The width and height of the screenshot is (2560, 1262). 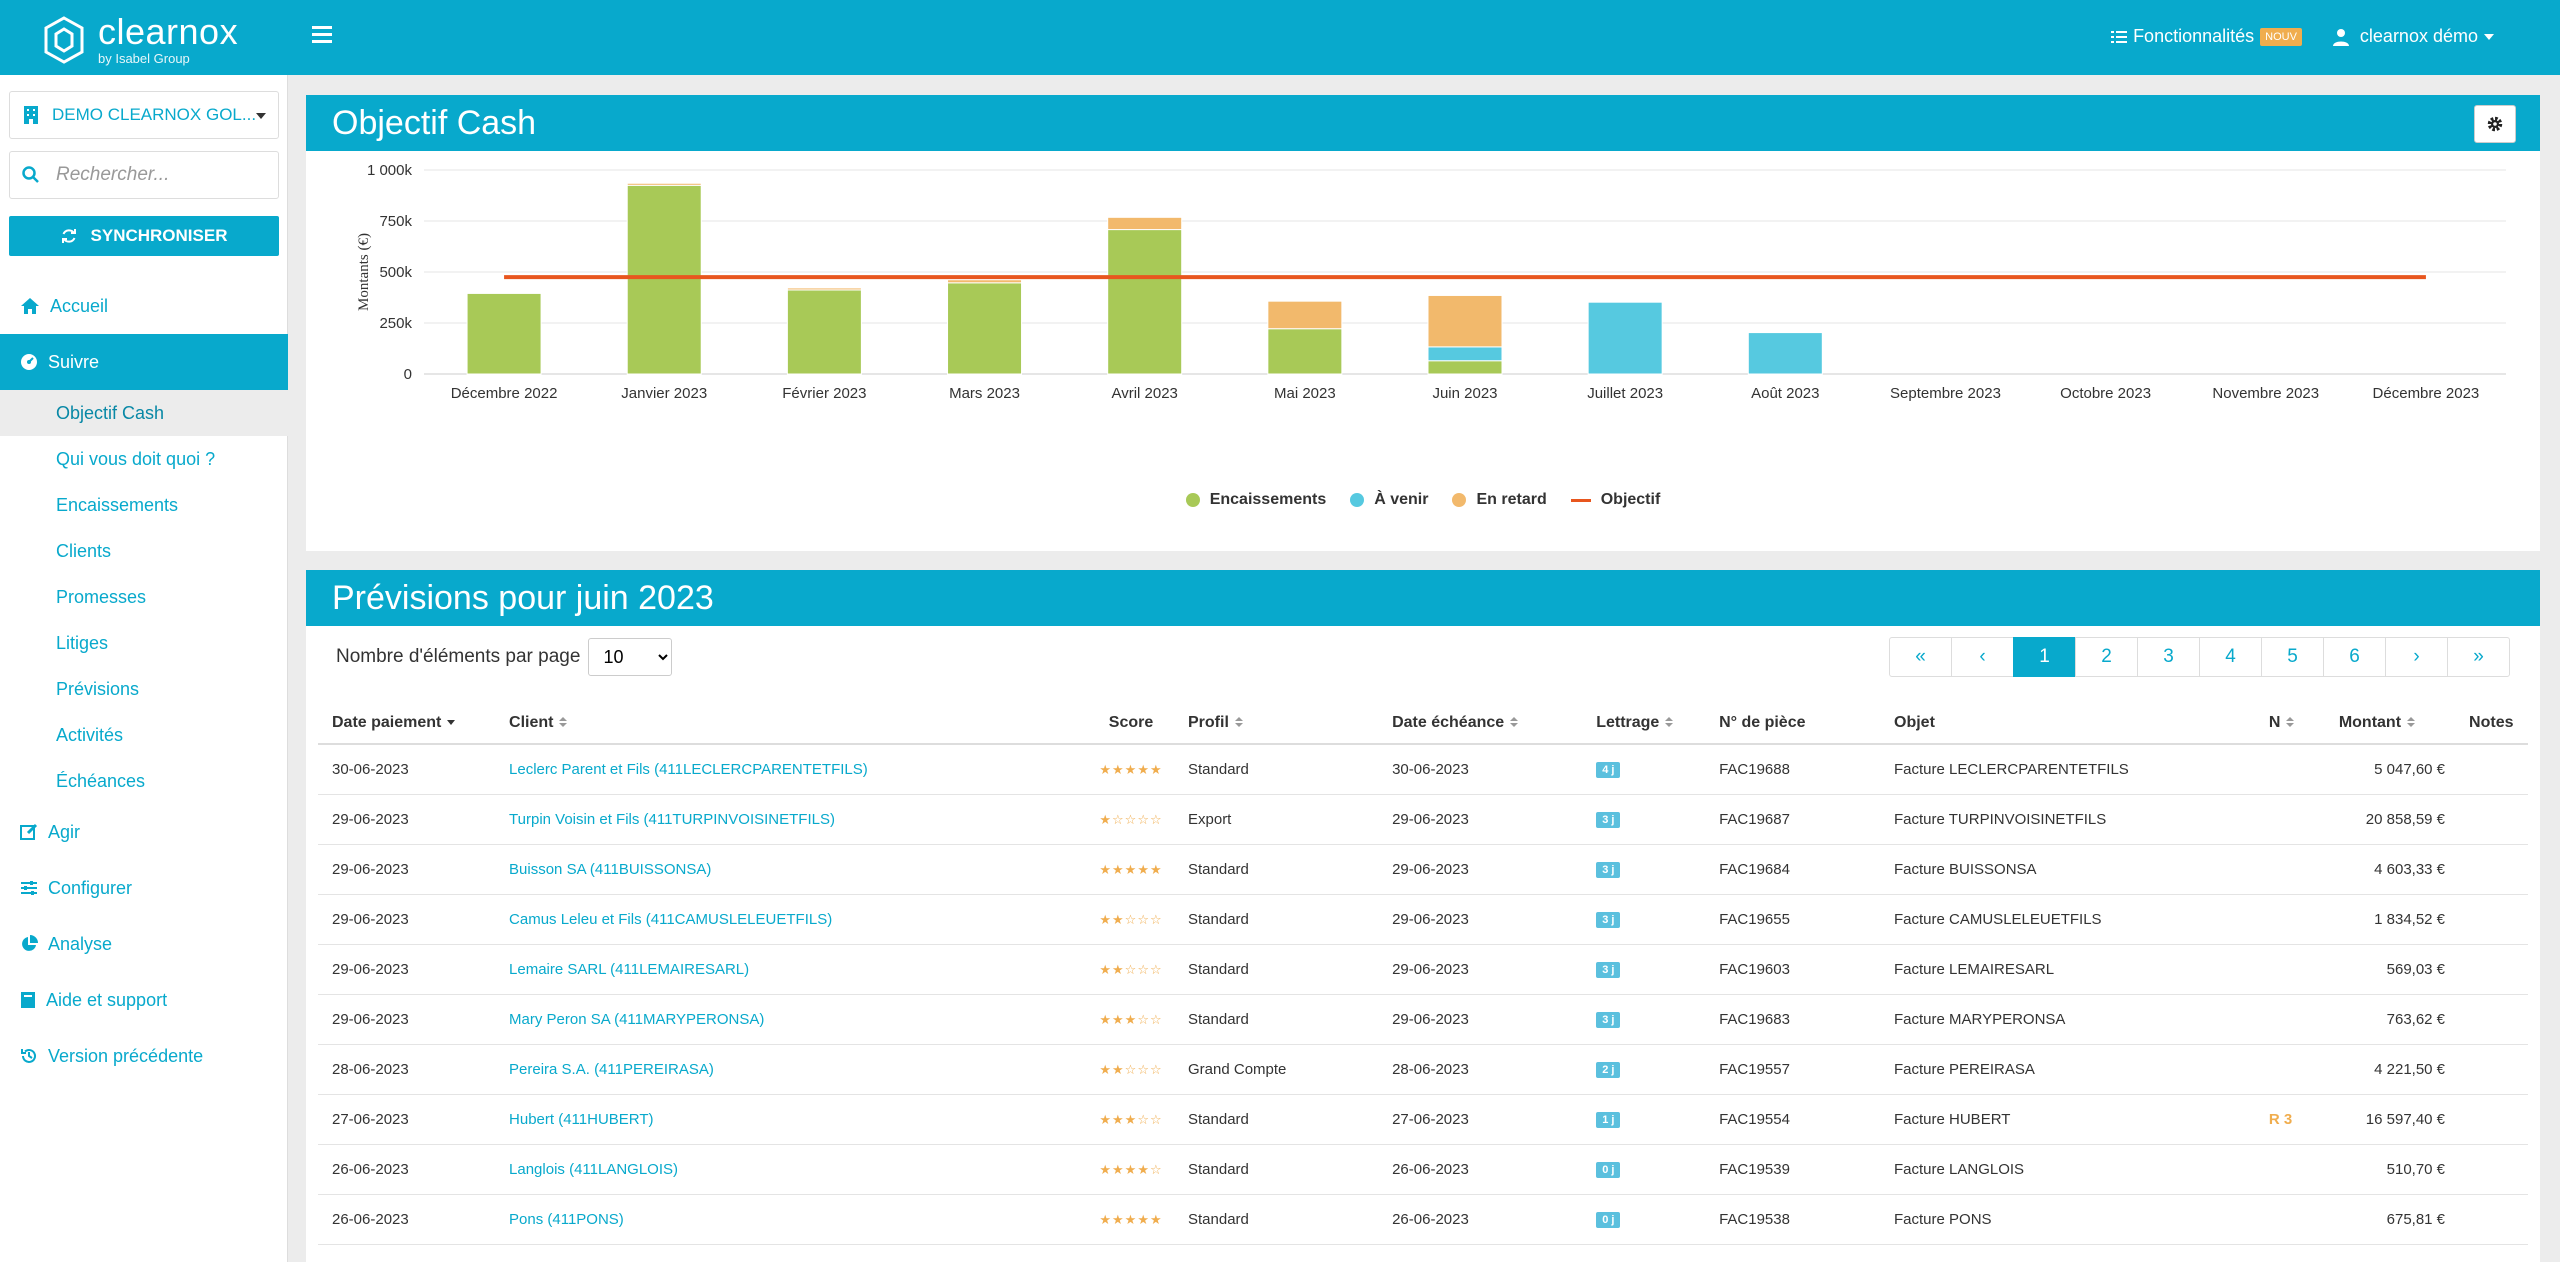 What do you see at coordinates (2413, 36) in the screenshot?
I see `user-menu: clearnox démo` at bounding box center [2413, 36].